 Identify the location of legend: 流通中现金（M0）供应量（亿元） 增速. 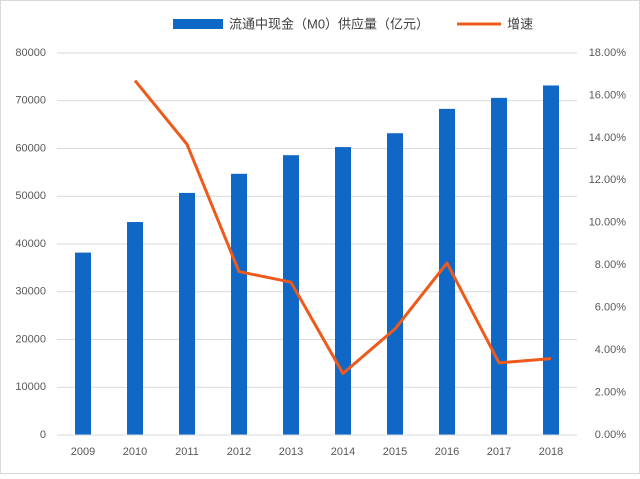
(353, 23).